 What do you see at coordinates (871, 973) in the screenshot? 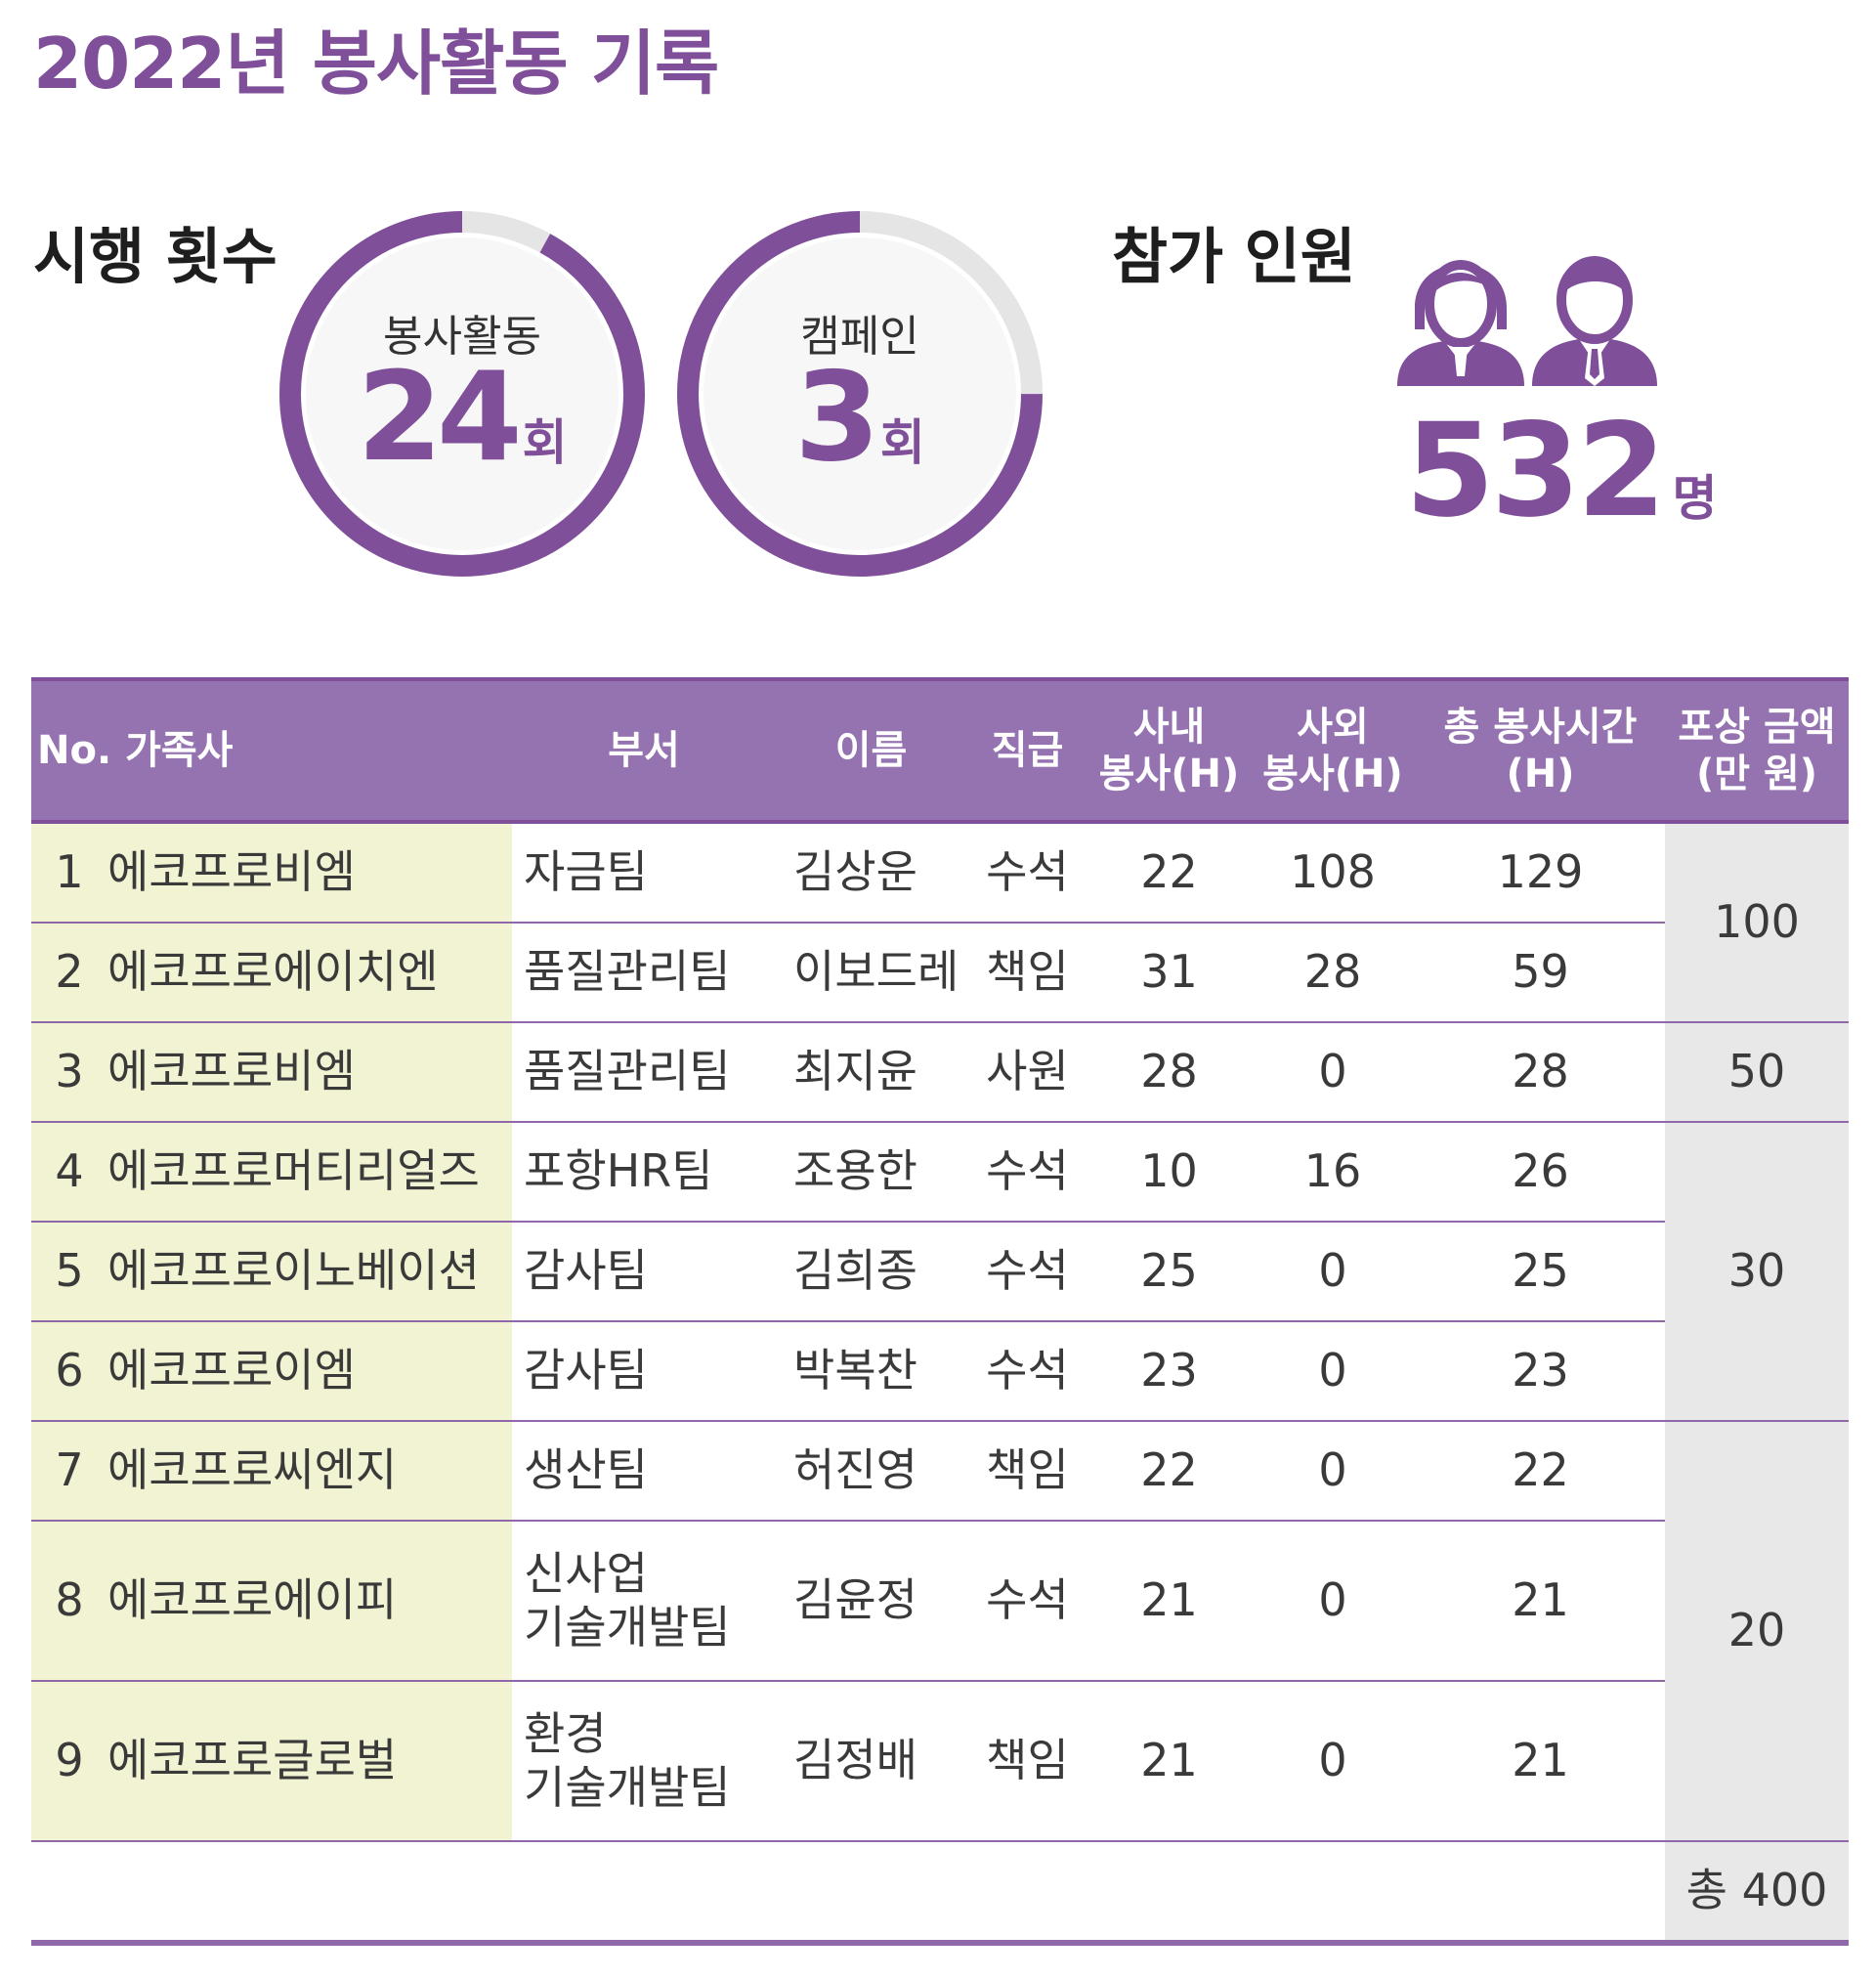
I see `name-cell: 이보드레` at bounding box center [871, 973].